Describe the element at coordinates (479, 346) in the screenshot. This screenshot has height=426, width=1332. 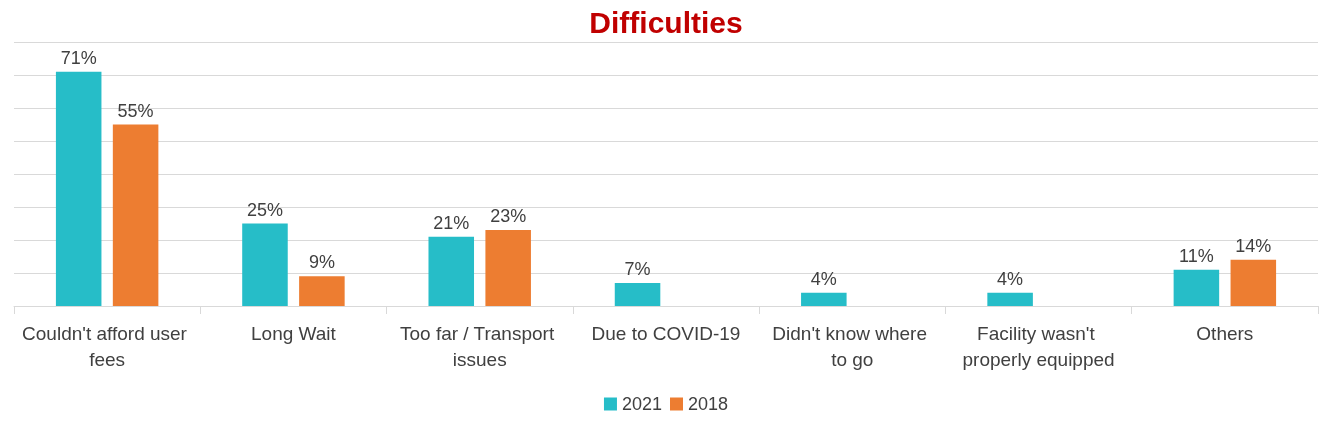
I see `x-tick-label: Too far / Transport issues` at that location.